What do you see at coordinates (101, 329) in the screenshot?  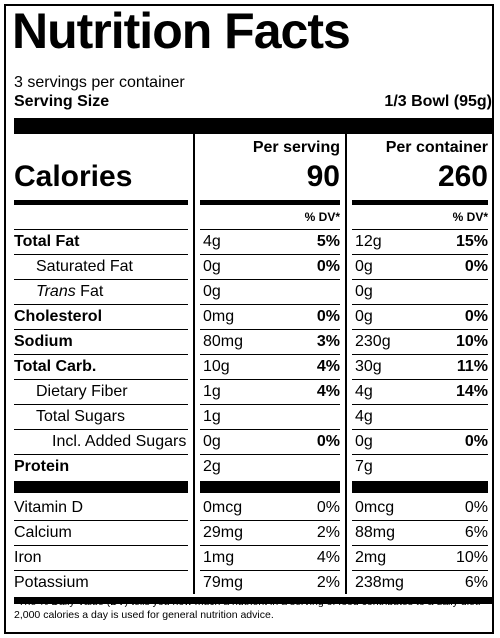 I see `nutrient-3-line-name` at bounding box center [101, 329].